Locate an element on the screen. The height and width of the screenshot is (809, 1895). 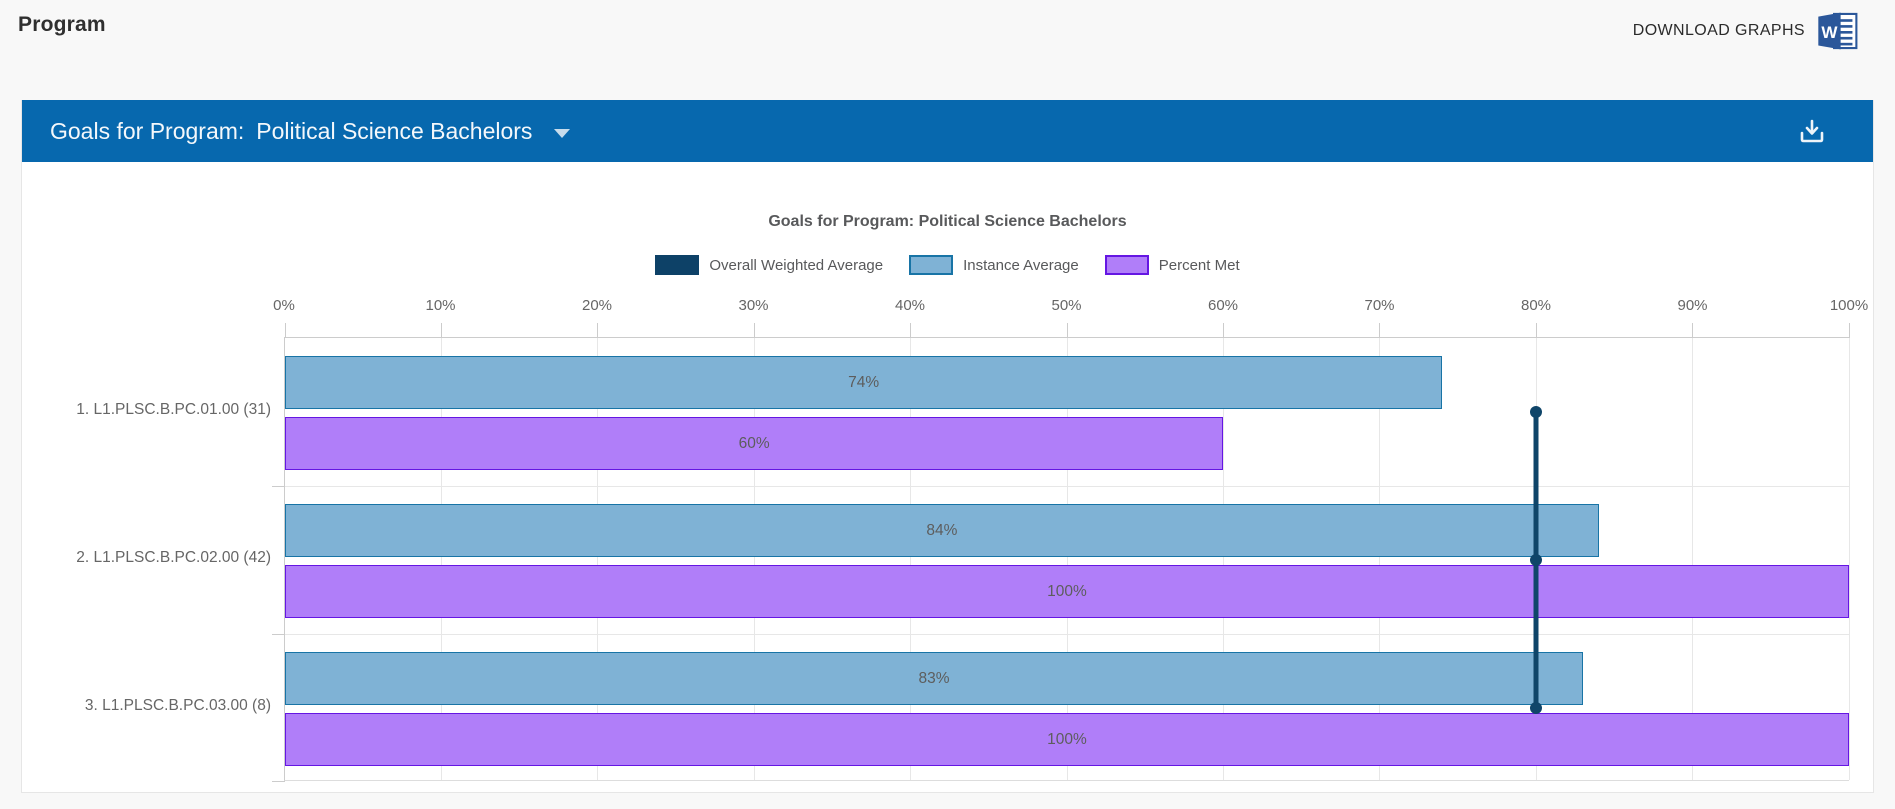
legend-item-percent-met: Percent Met is located at coordinates (1172, 265).